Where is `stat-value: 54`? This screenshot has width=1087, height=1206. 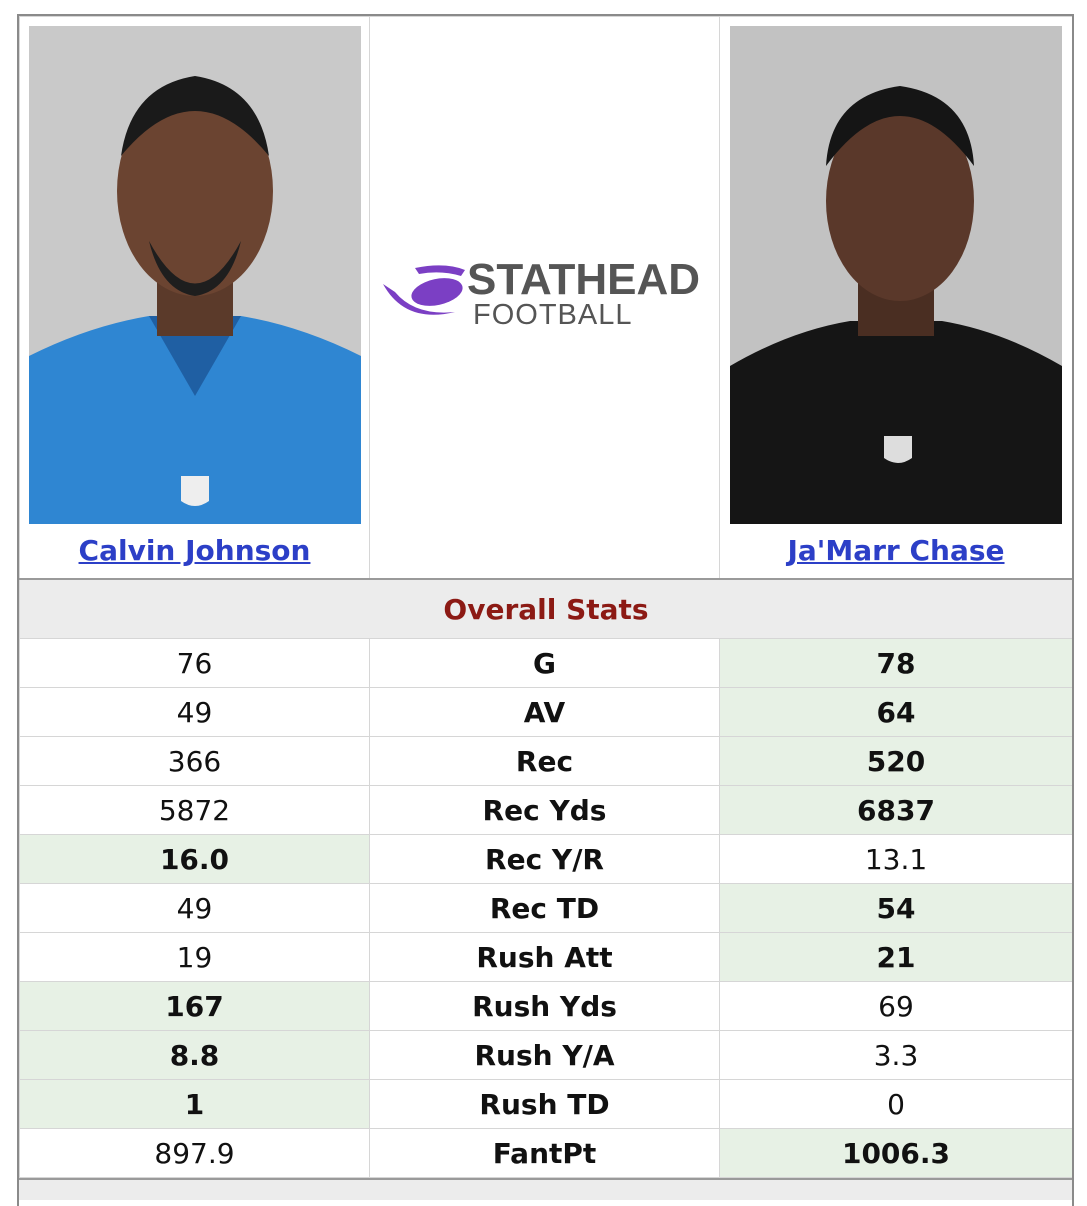 stat-value: 54 is located at coordinates (895, 908).